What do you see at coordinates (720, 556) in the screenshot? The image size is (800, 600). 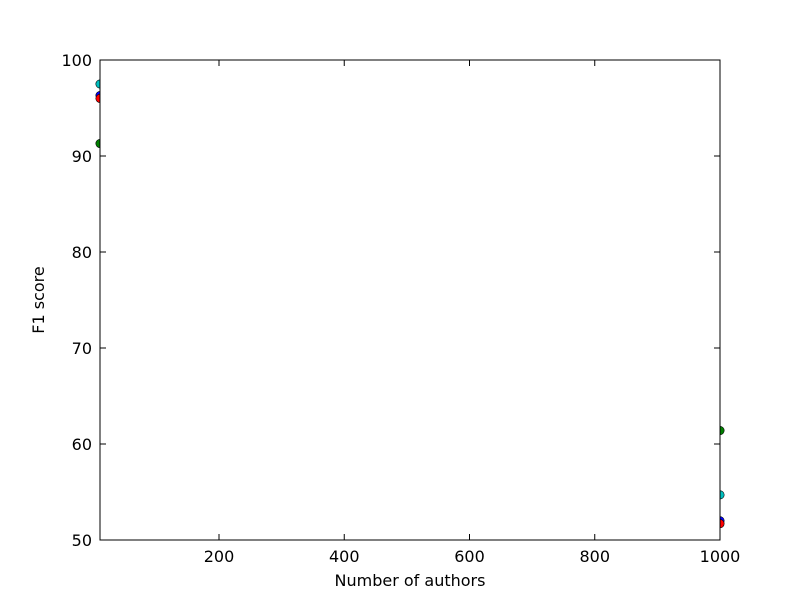 I see `x-tick-label: 1000` at bounding box center [720, 556].